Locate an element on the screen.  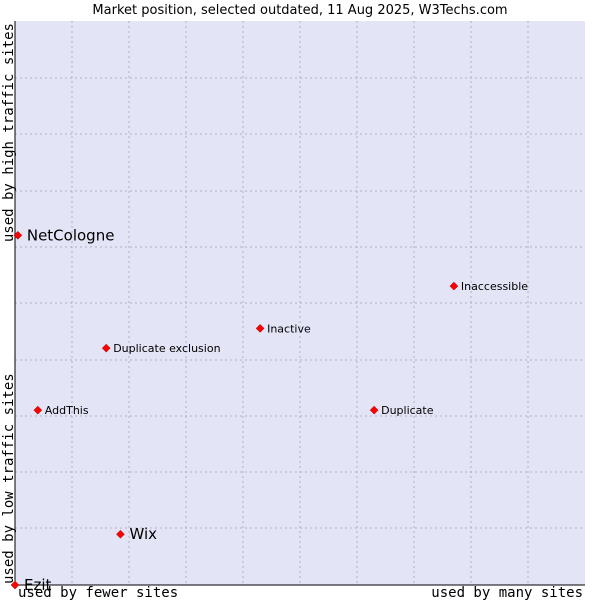
x-axis-low-label: used by fewer sites is located at coordinates (98, 592).